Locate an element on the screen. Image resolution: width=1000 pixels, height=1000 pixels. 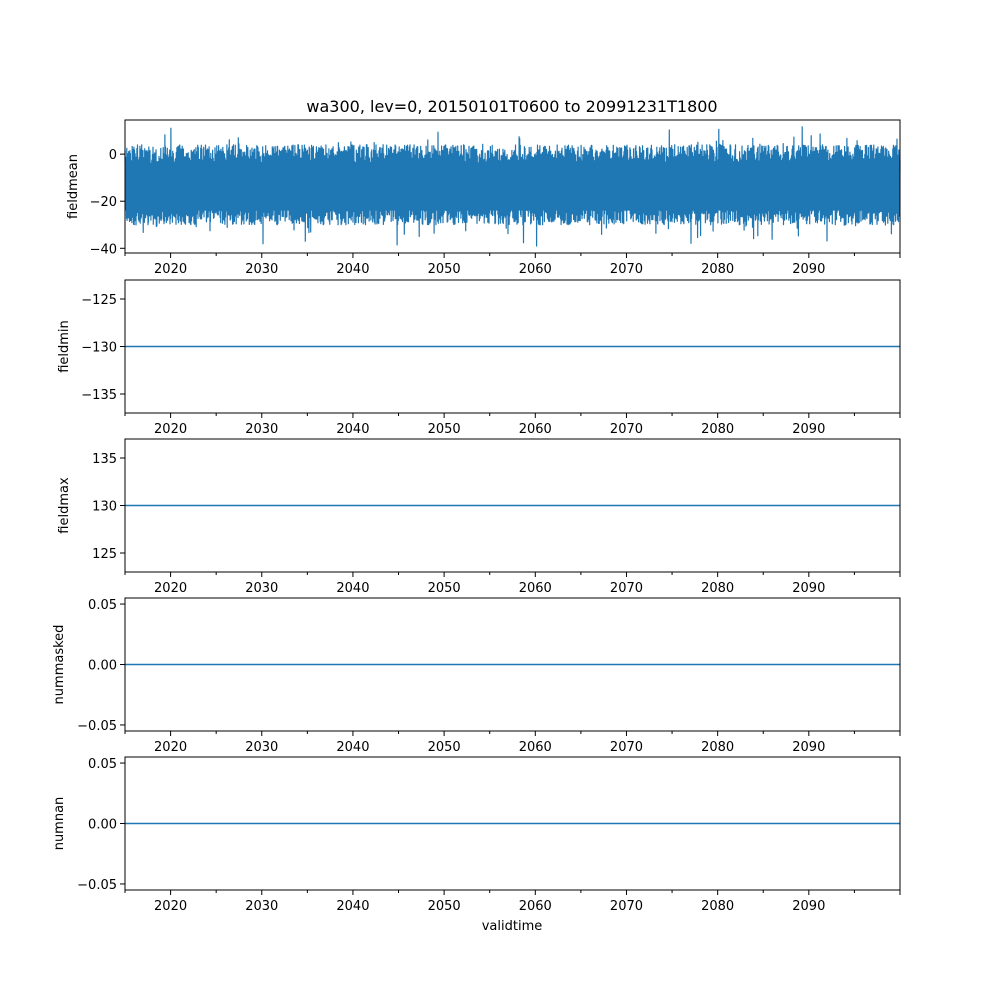
y-tick-label: −130 is located at coordinates (99, 348).